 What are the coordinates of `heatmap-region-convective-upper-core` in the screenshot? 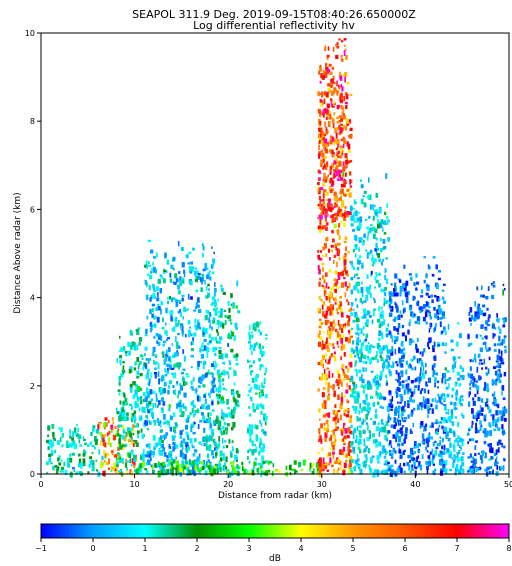 It's located at (333, 133).